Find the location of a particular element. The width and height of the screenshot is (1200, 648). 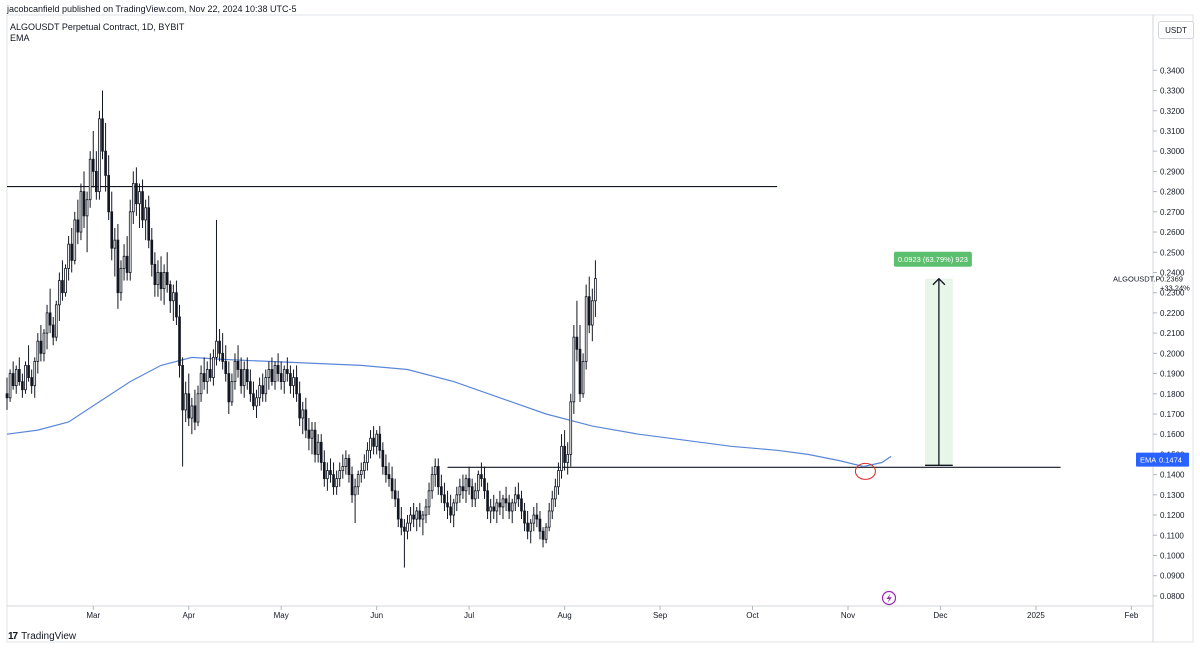

y-tick-label: 0.2000 is located at coordinates (1172, 353).